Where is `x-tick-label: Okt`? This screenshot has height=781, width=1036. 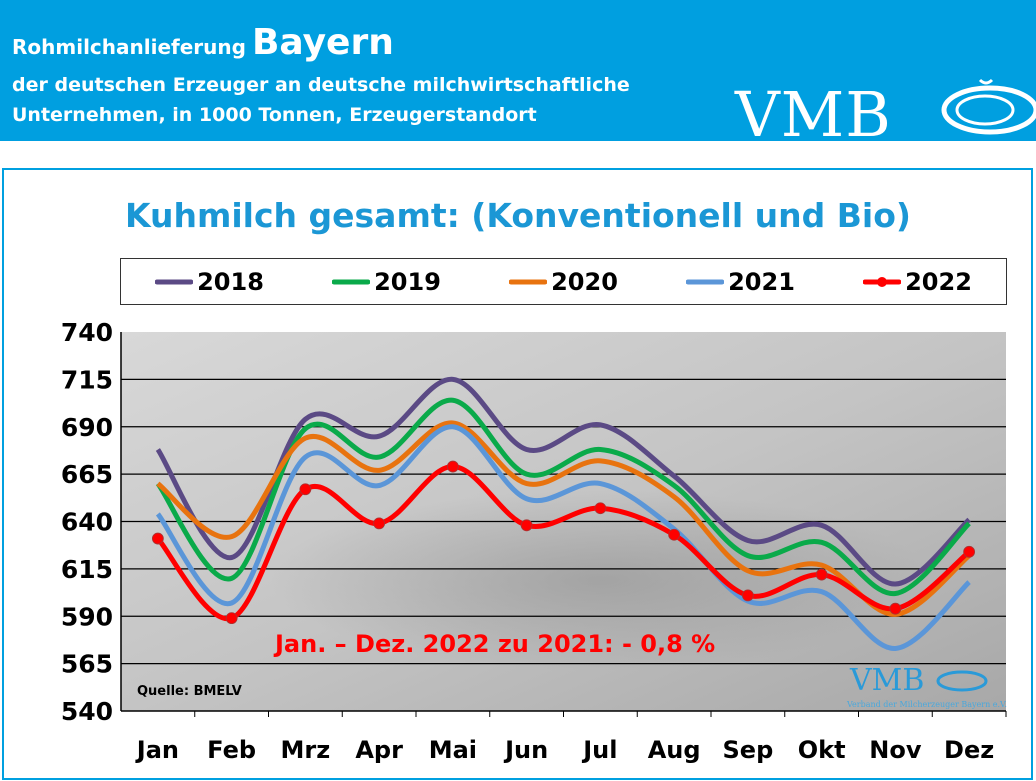 x-tick-label: Okt is located at coordinates (822, 750).